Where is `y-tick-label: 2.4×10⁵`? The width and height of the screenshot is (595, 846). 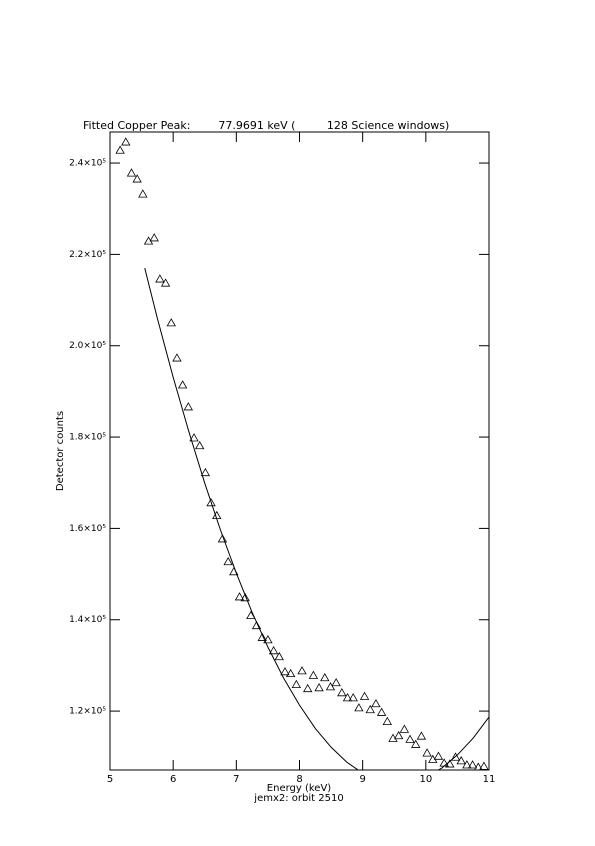
y-tick-label: 2.4×10⁵ is located at coordinates (87, 164).